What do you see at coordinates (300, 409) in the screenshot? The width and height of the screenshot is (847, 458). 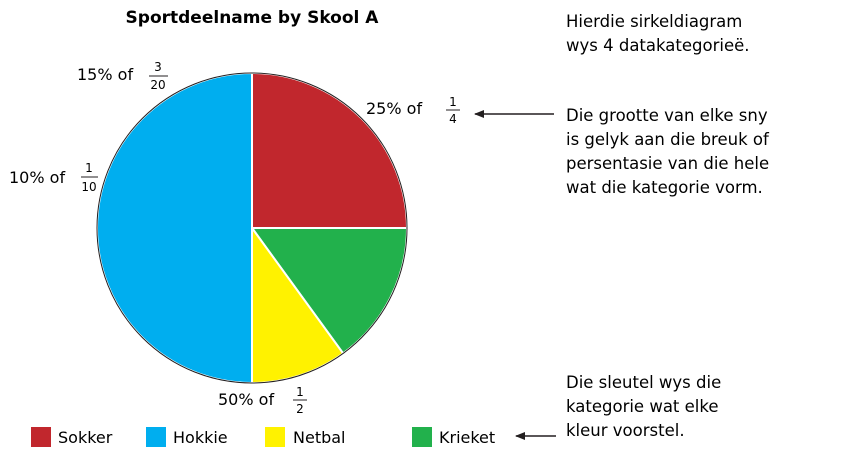 I see `slice-label-hokkie-denominator: 2` at bounding box center [300, 409].